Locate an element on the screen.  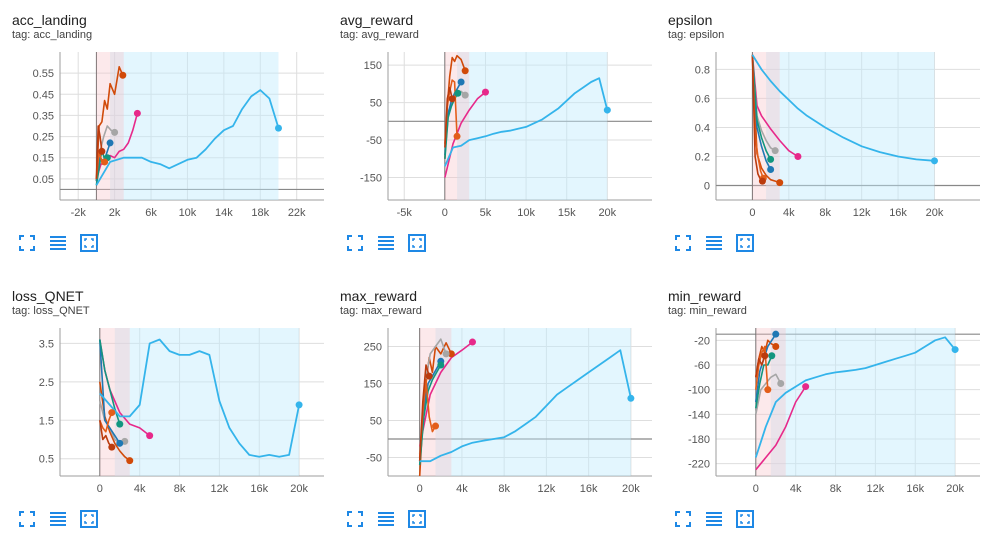
loss-qnet-chart: 0 4k 8k 12k 16k 20k 0.5 1.5 2.5 3.5 is located at coordinates (172, 412).